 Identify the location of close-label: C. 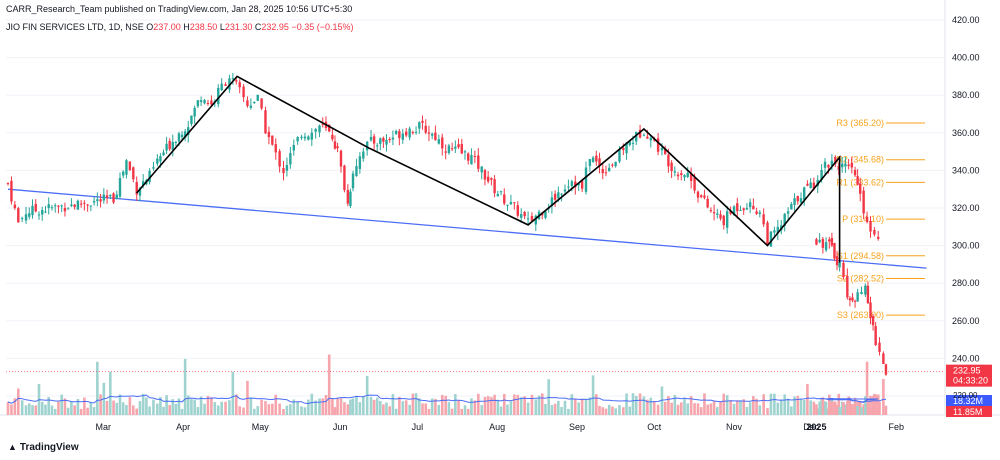
(258, 27).